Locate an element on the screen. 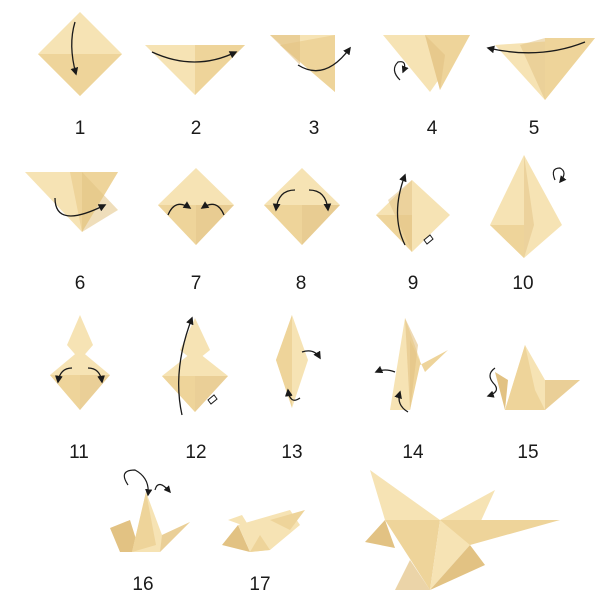 The width and height of the screenshot is (612, 612). step-label-9: 9 is located at coordinates (413, 283).